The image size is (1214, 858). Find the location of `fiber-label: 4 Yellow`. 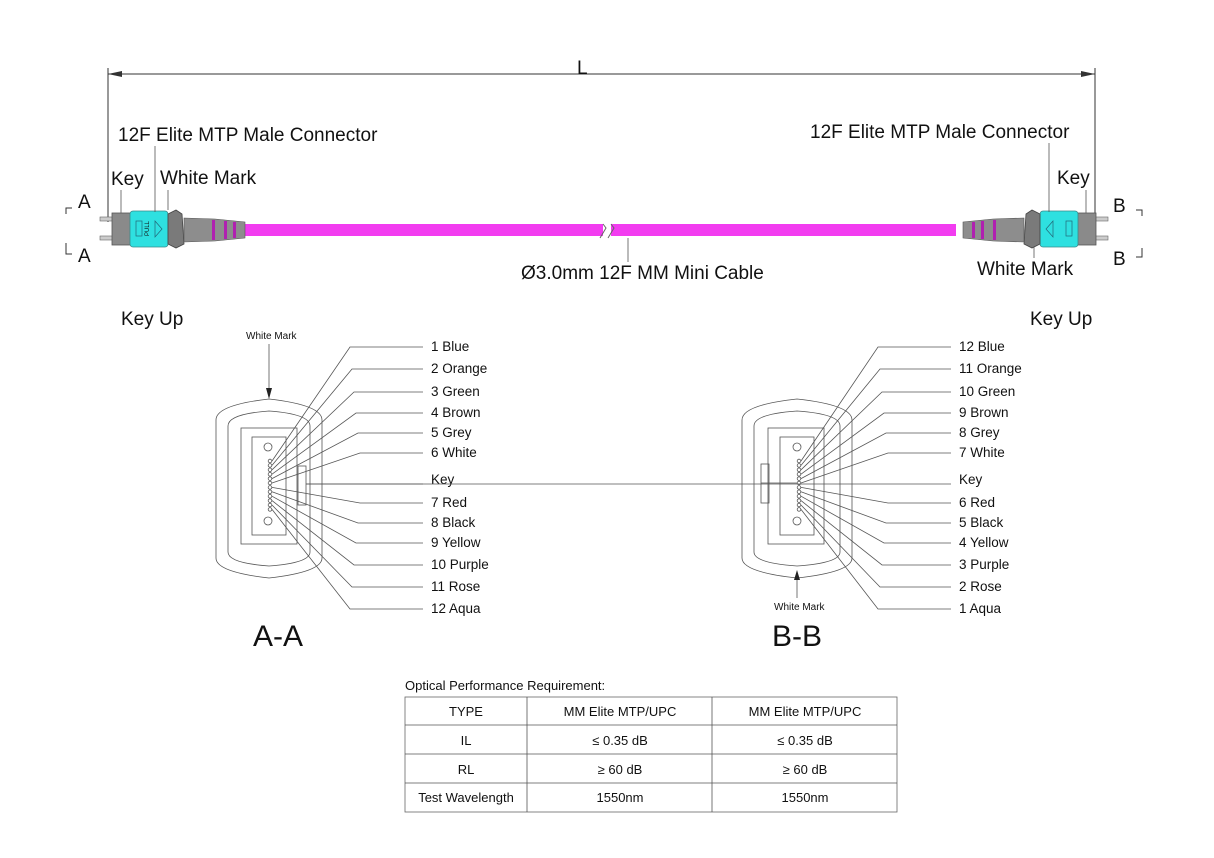

fiber-label: 4 Yellow is located at coordinates (984, 542).